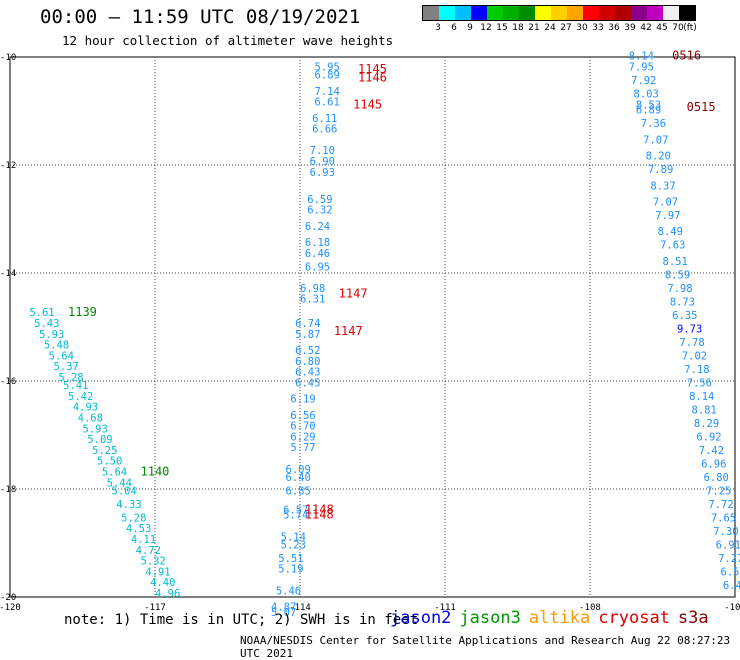 Image resolution: width=740 pixels, height=660 pixels. Describe the element at coordinates (8, 58) in the screenshot. I see `lat-tick-label: -10` at that location.